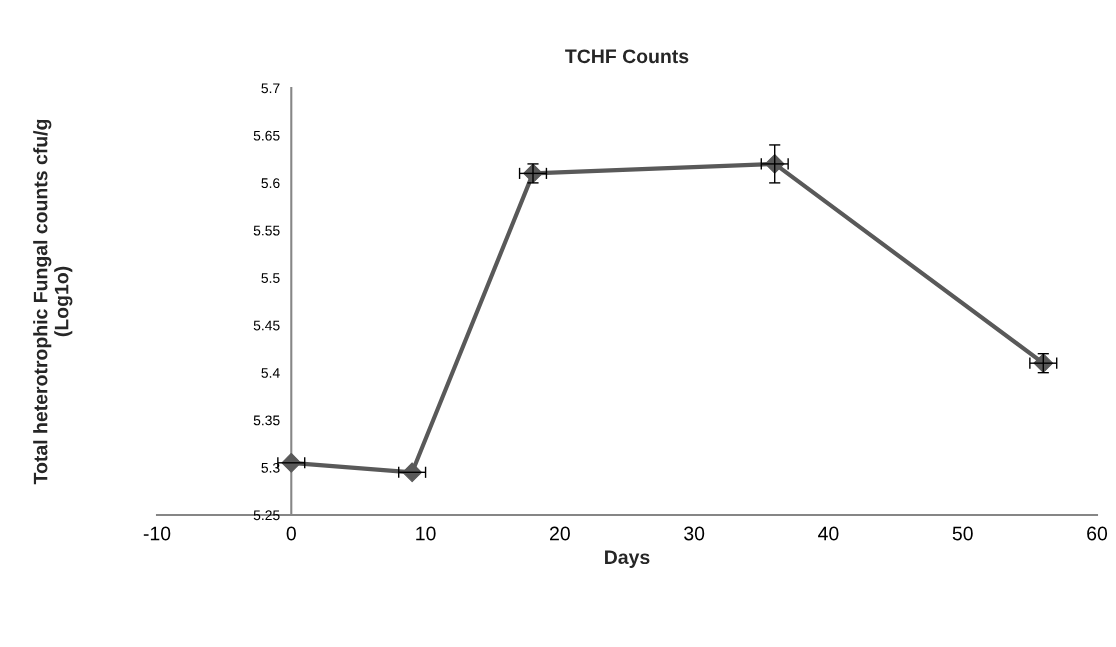  Describe the element at coordinates (157, 533) in the screenshot. I see `x-tick-label: -10` at that location.